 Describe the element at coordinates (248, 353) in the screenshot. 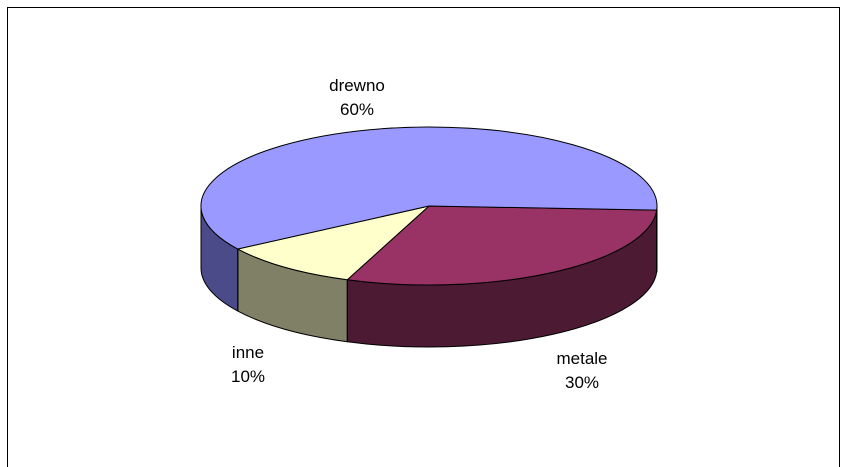

I see `label-inne-name: inne` at that location.